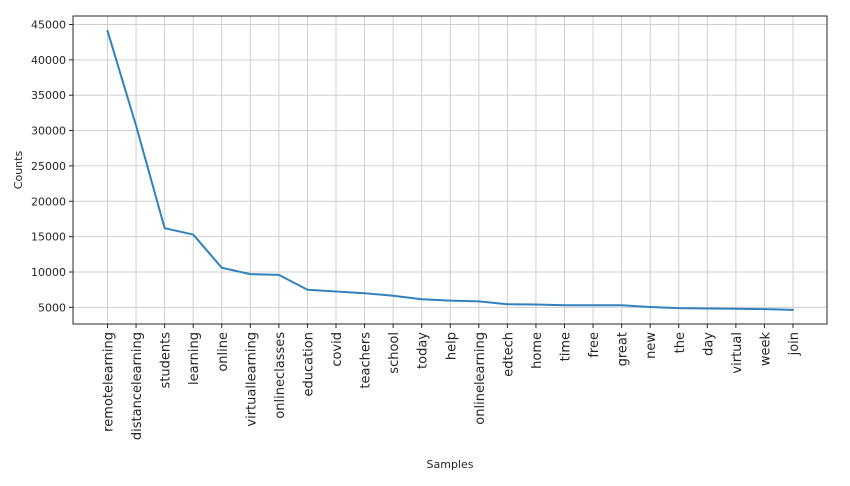  I want to click on x-tick-label: remotelearning, so click(109, 382).